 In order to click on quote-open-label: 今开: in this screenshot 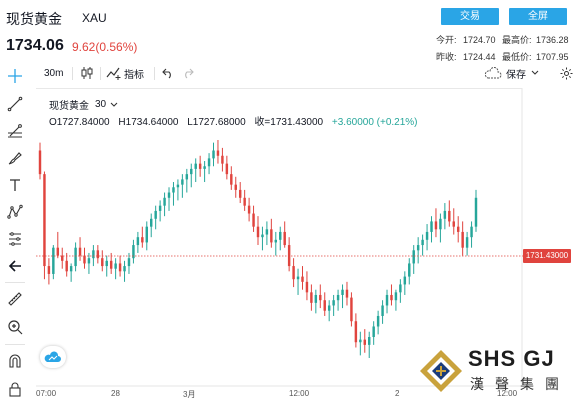, I will do `click(446, 40)`.